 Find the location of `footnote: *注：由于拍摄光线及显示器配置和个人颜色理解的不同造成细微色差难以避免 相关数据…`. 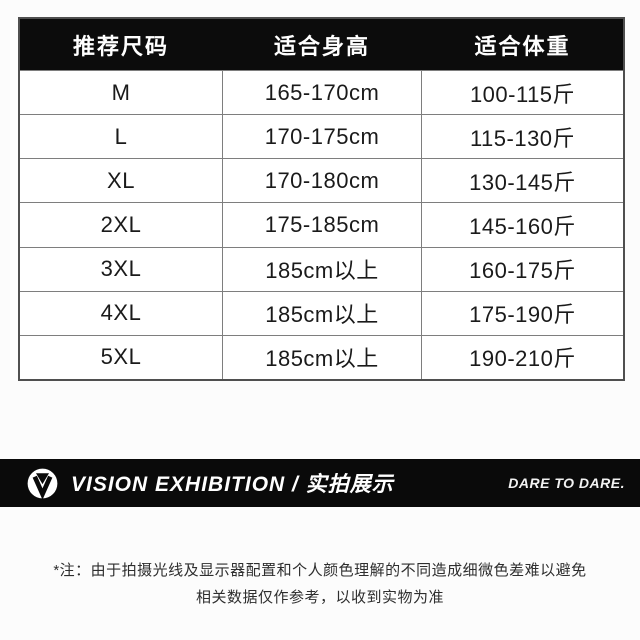

footnote: *注：由于拍摄光线及显示器配置和个人颜色理解的不同造成细微色差难以避免 相关数据… is located at coordinates (320, 584).